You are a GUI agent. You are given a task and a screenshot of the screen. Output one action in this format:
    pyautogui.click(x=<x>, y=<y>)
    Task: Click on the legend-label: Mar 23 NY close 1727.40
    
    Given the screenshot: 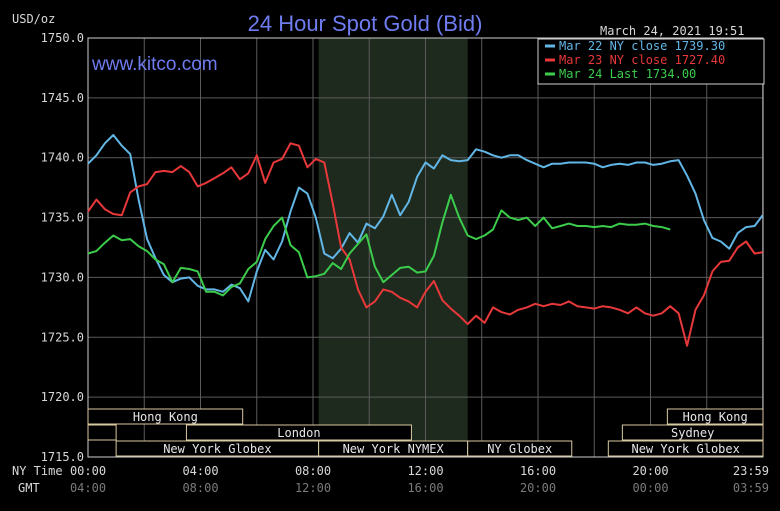 What is the action you would take?
    pyautogui.click(x=642, y=60)
    